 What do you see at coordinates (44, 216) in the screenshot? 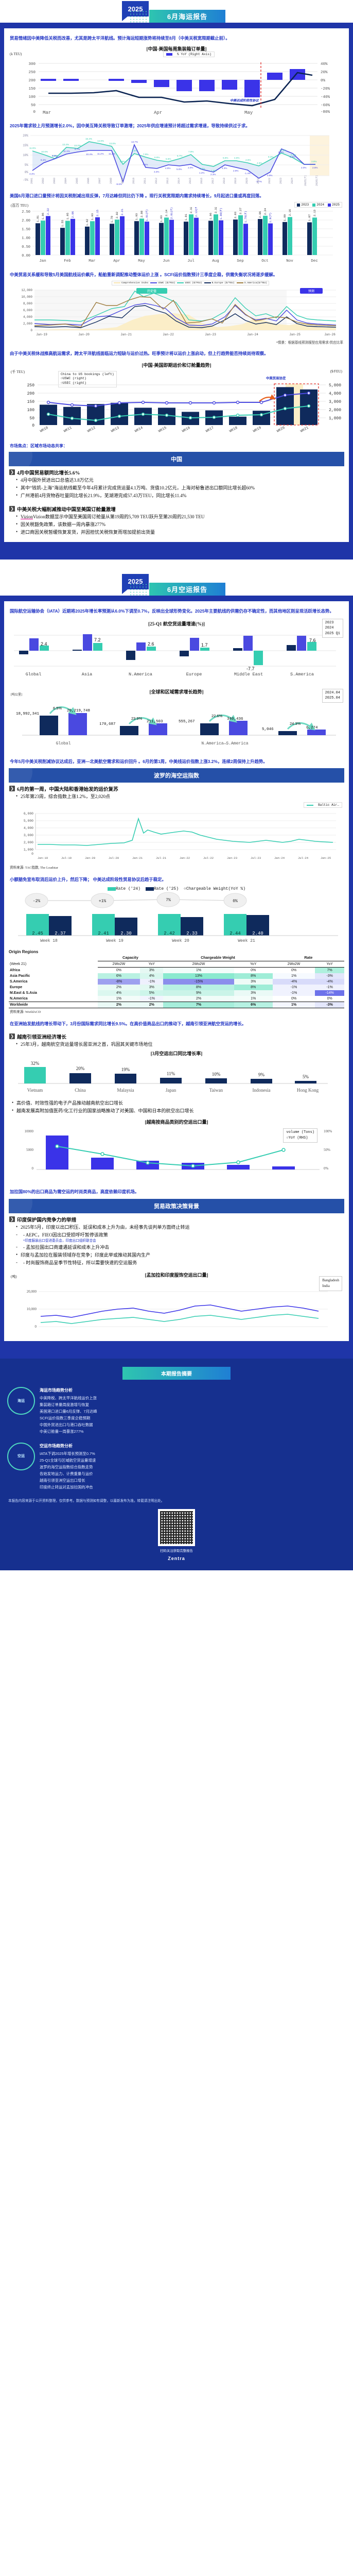
I see `svg-text: 1.96` at bounding box center [44, 216].